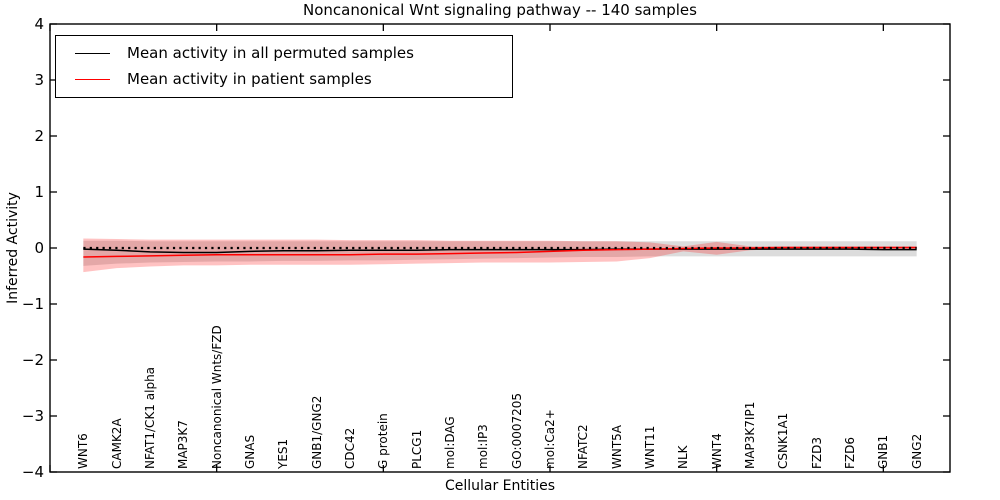 The width and height of the screenshot is (1000, 500). What do you see at coordinates (316, 432) in the screenshot?
I see `x-category-label: GNB1/GNG2` at bounding box center [316, 432].